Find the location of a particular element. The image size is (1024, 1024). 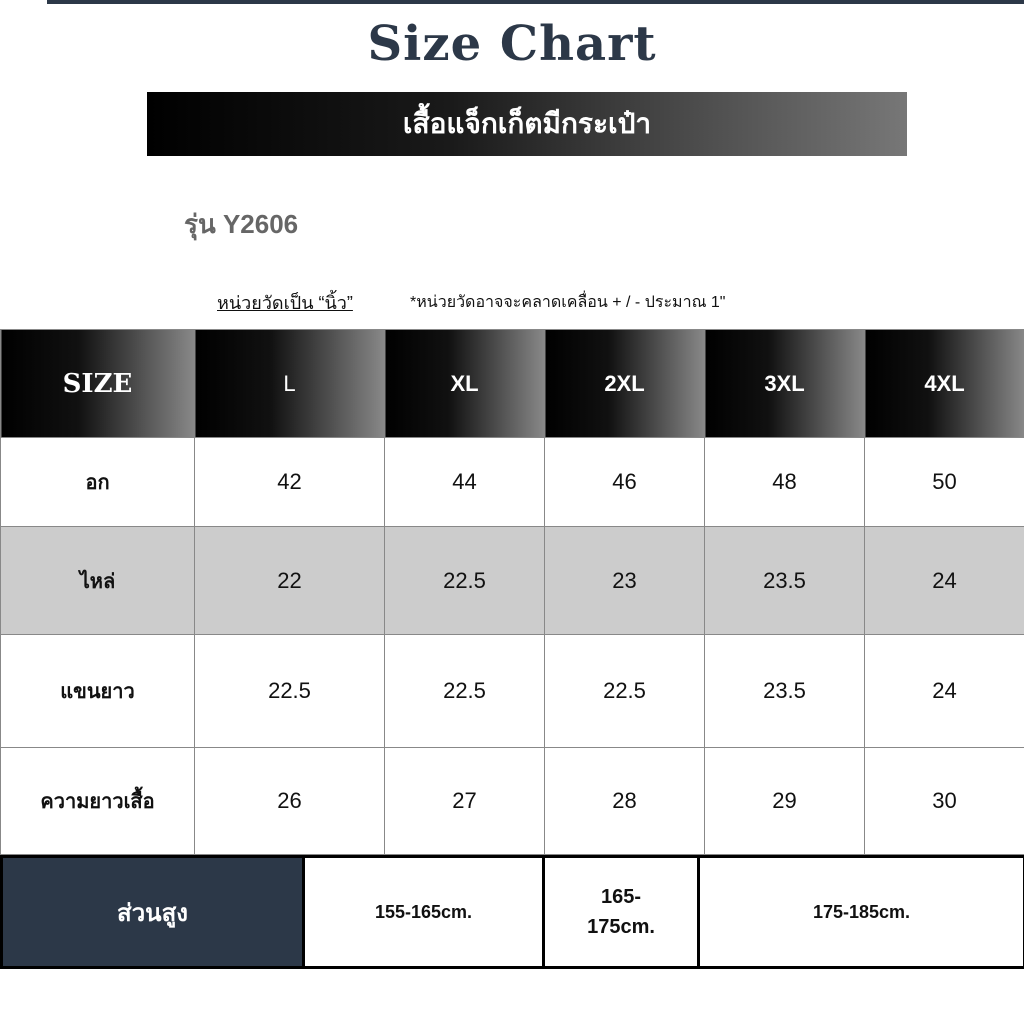

height-label: ส่วนสูง is located at coordinates (152, 912).